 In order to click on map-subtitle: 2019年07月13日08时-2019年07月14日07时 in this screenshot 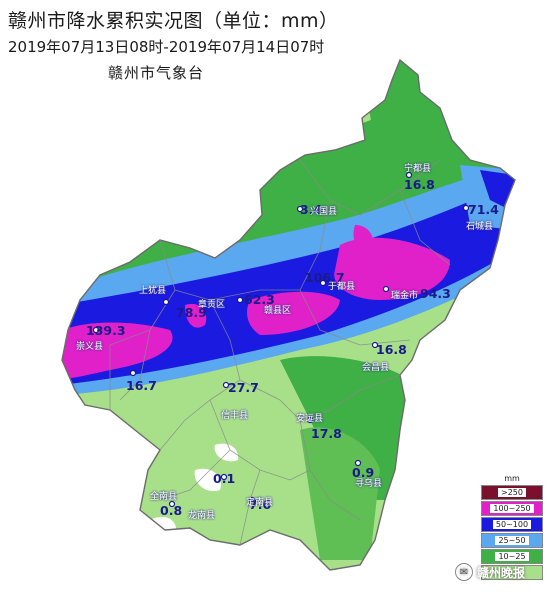, I will do `click(166, 47)`.